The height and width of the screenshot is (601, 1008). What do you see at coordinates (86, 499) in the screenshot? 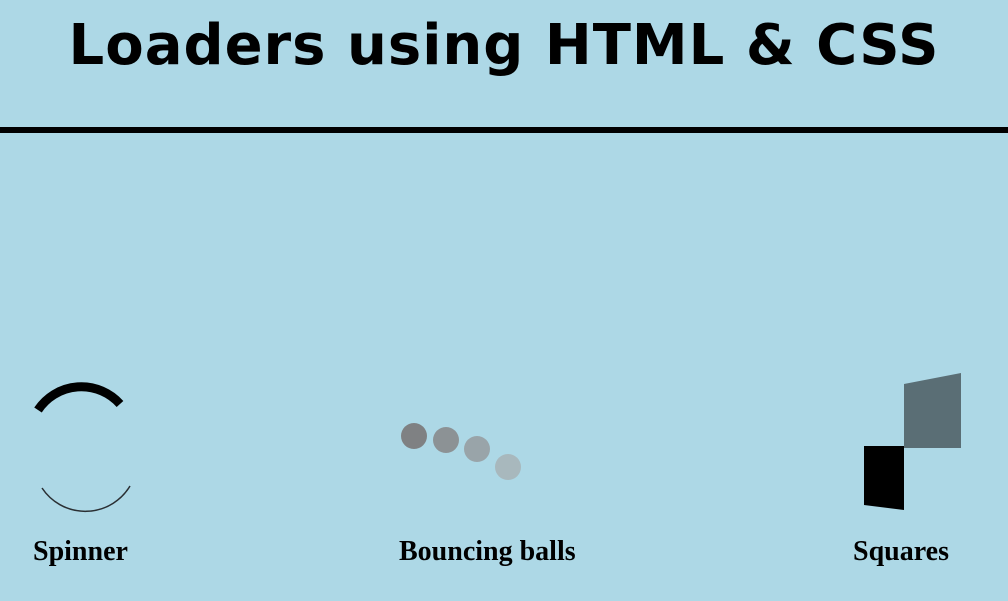
I see `spinner-thin-arc` at bounding box center [86, 499].